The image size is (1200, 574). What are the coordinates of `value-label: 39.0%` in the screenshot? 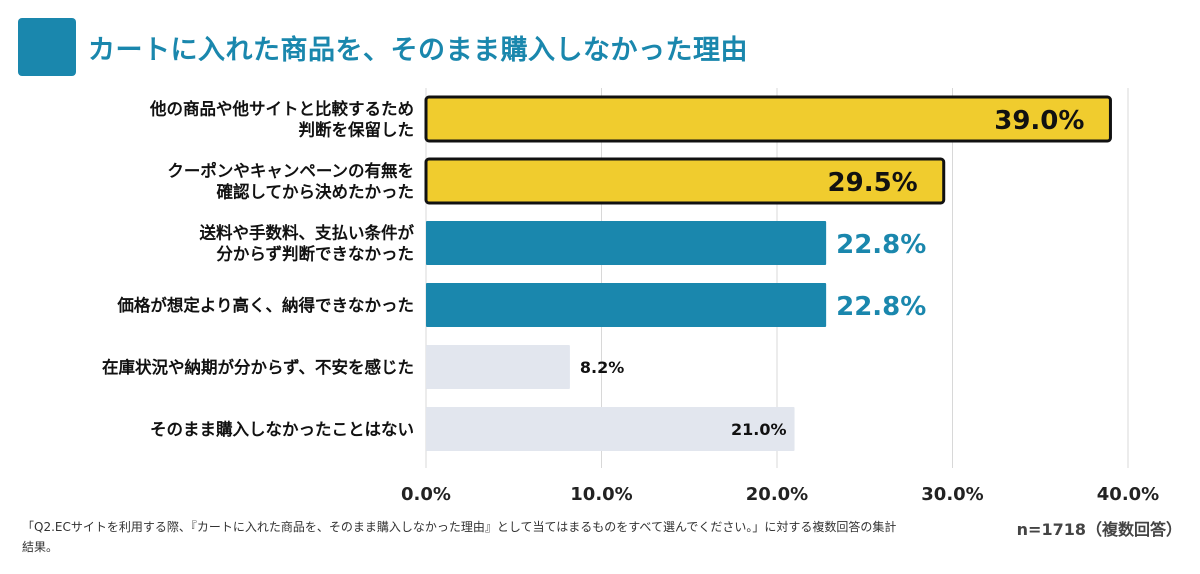 It's located at (1039, 121).